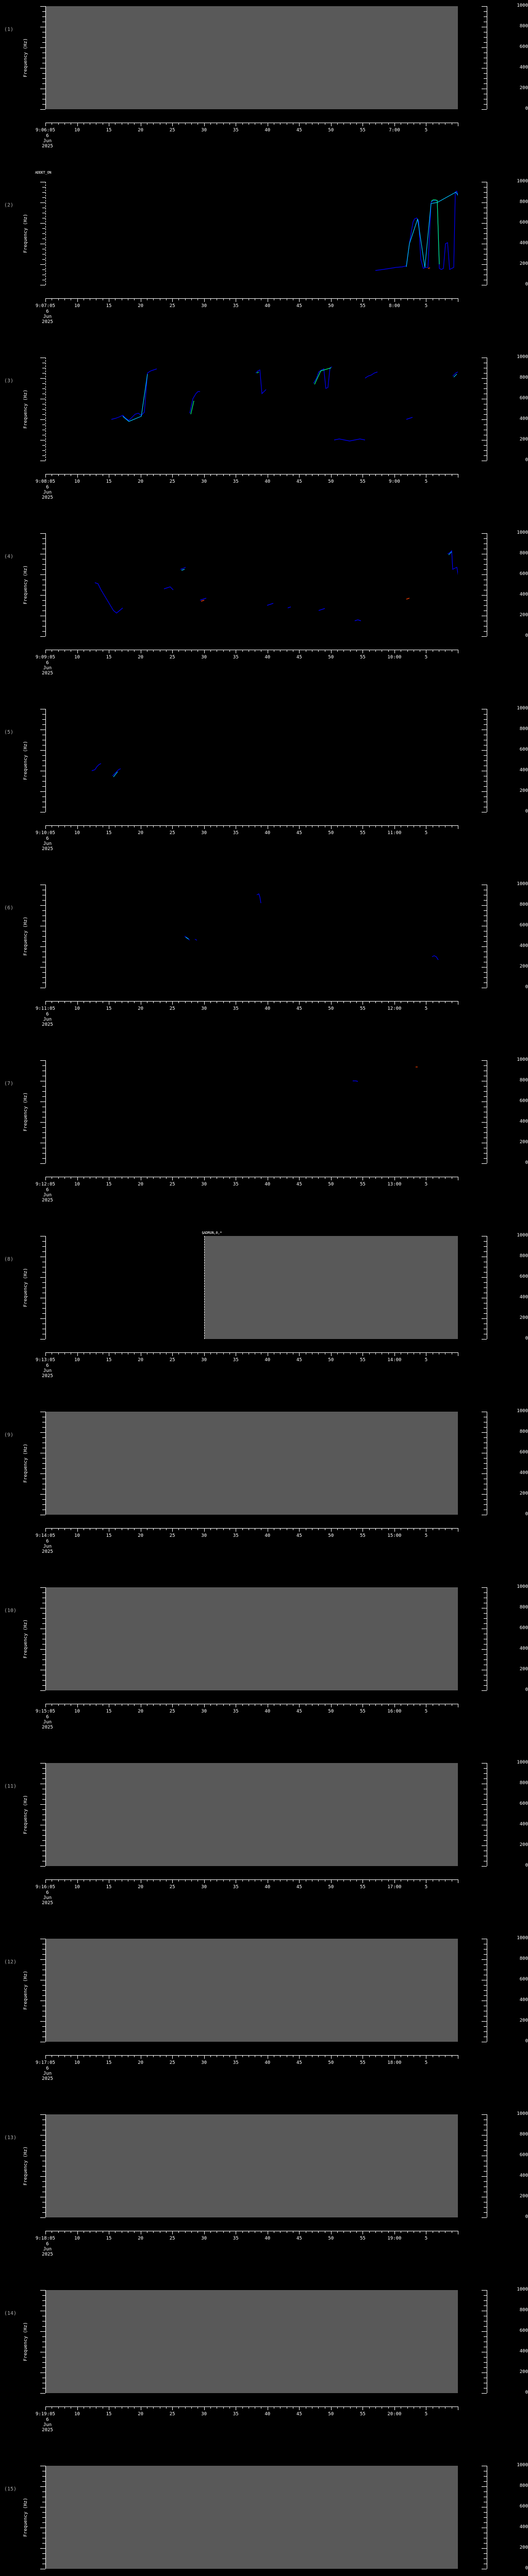 Image resolution: width=528 pixels, height=2576 pixels. What do you see at coordinates (45, 1887) in the screenshot?
I see `x-tick-label: 9:16:05` at bounding box center [45, 1887].